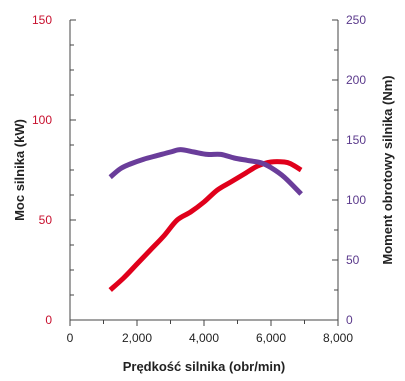 The image size is (405, 381). I want to click on right-y-tick-label: 0, so click(349, 320).